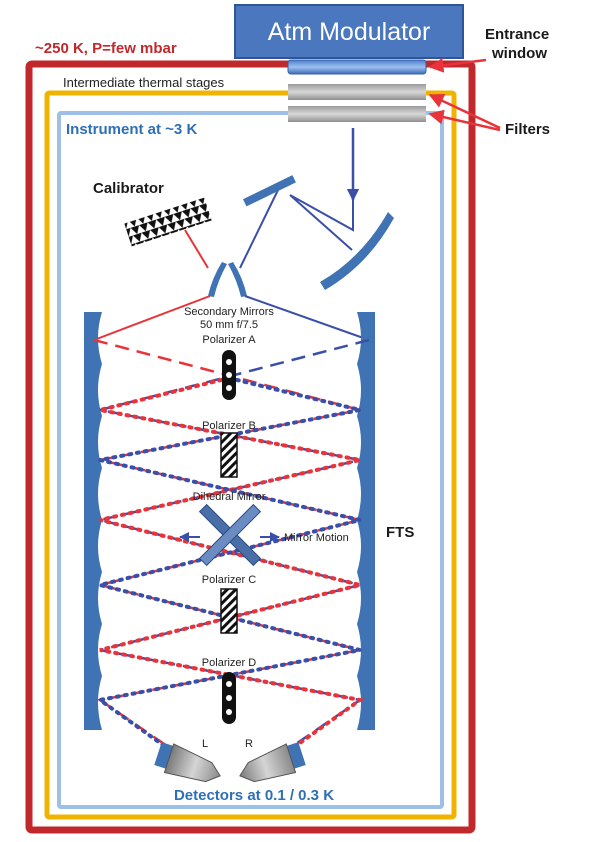  What do you see at coordinates (205, 744) in the screenshot?
I see `detector-left-label: L` at bounding box center [205, 744].